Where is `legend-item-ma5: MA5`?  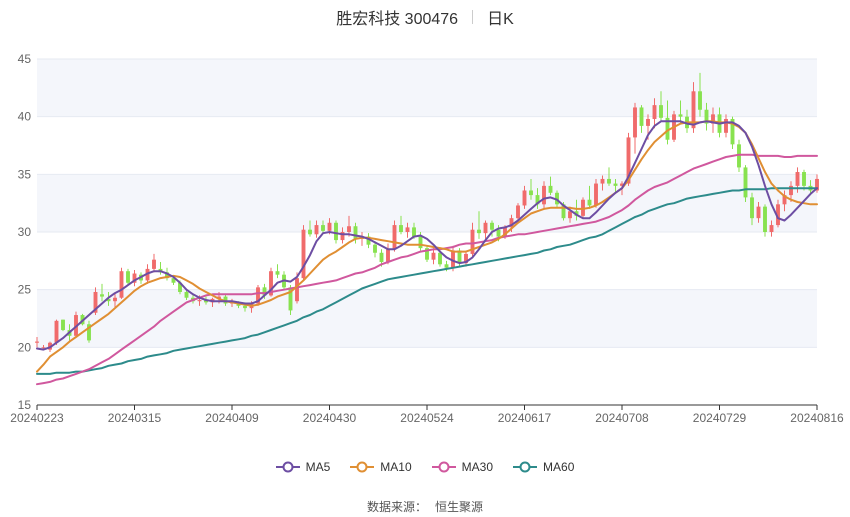 legend-item-ma5: MA5 is located at coordinates (302, 467).